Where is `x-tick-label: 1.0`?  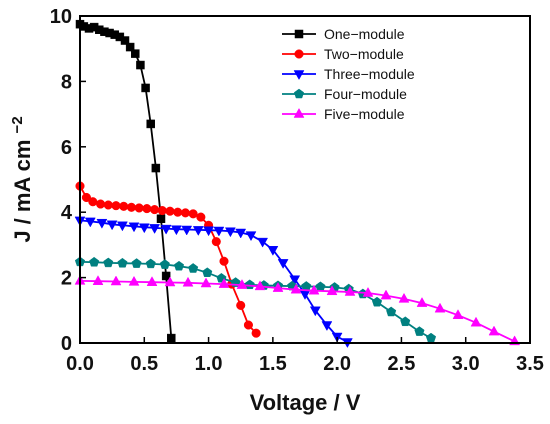 x-tick-label: 1.0 is located at coordinates (209, 364).